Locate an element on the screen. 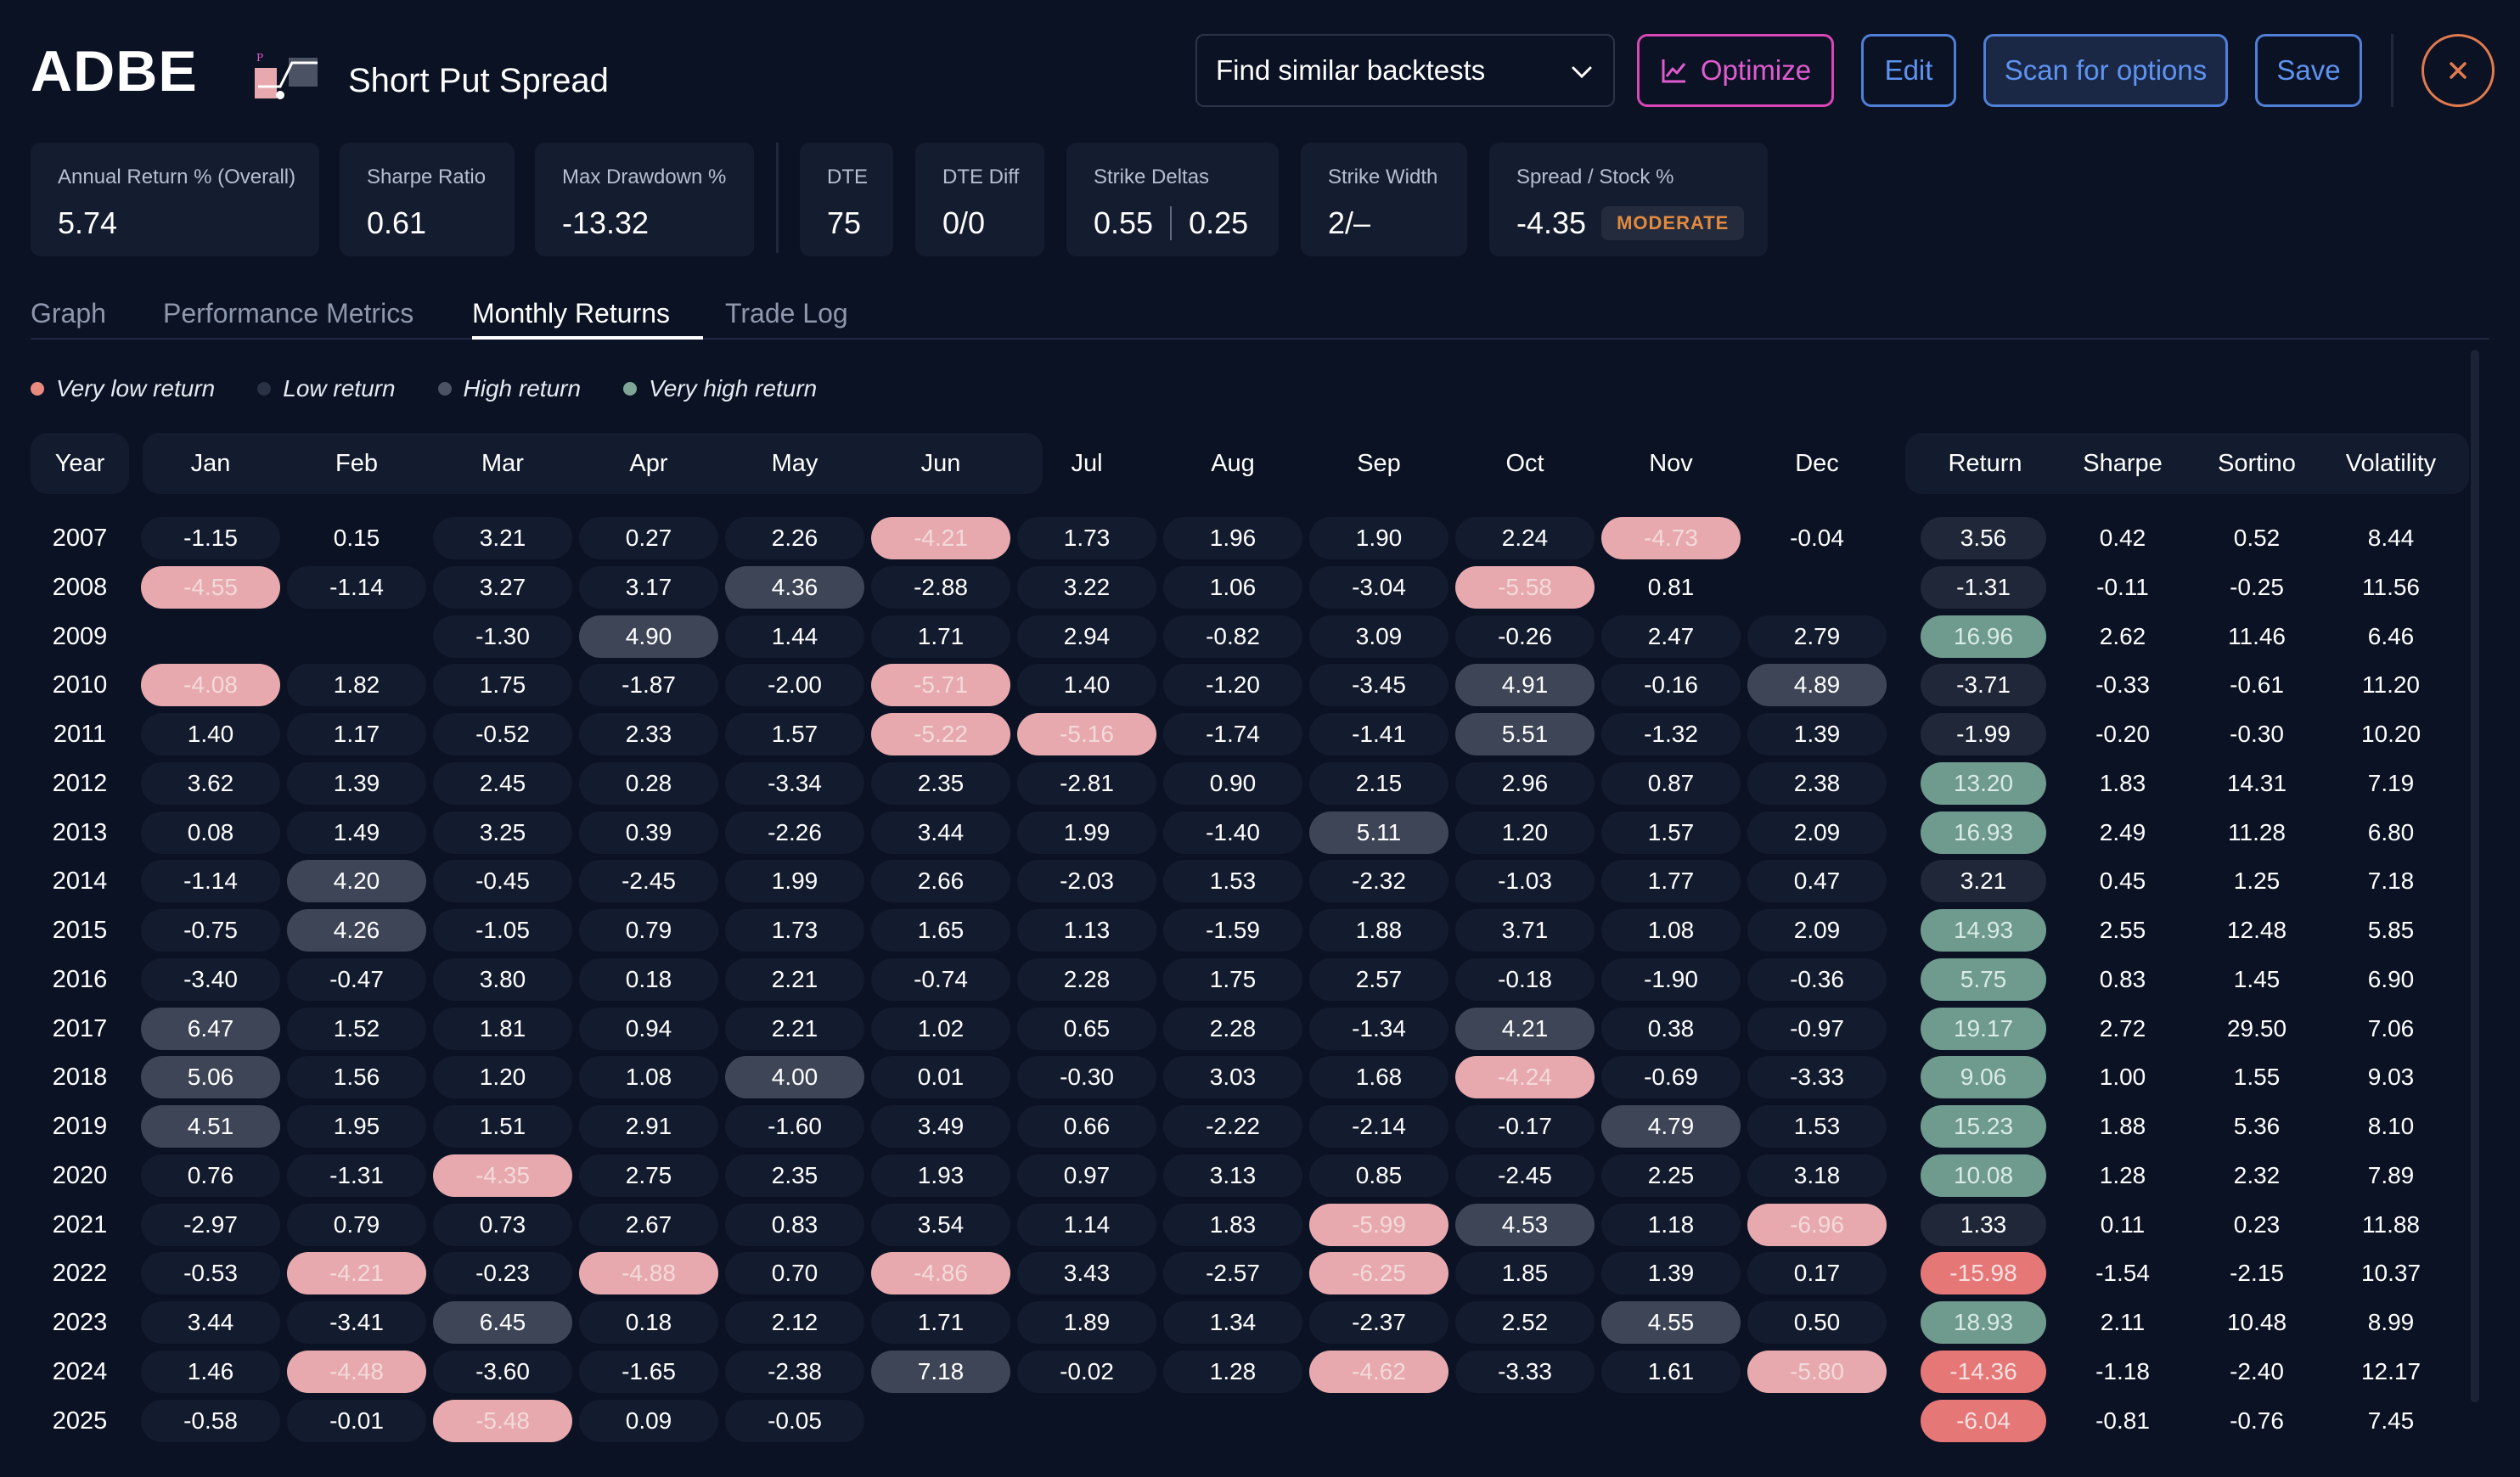 The width and height of the screenshot is (2520, 1477). find-similar-backtests-select: Find similar backtests is located at coordinates (1405, 70).